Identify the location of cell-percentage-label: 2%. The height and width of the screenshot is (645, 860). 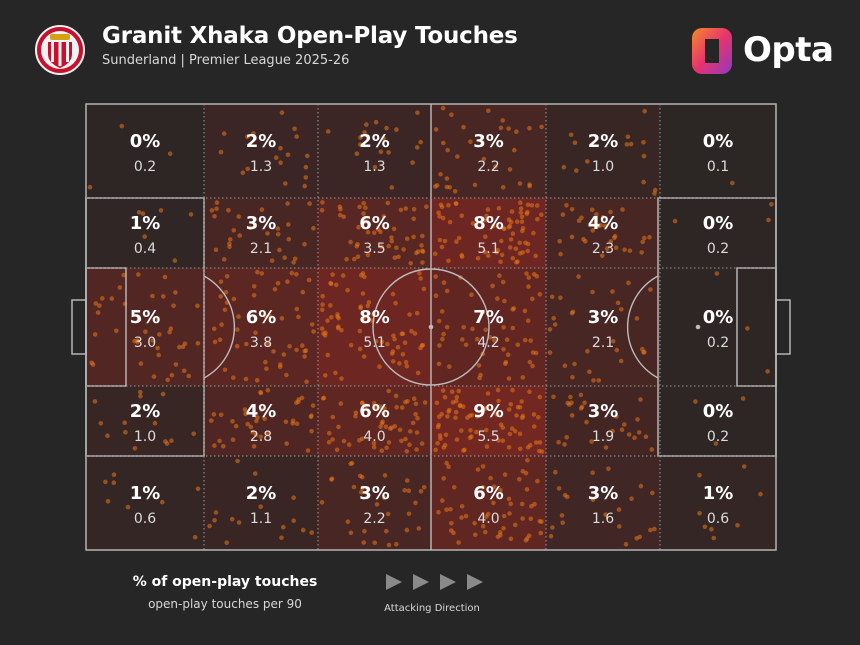
(603, 141).